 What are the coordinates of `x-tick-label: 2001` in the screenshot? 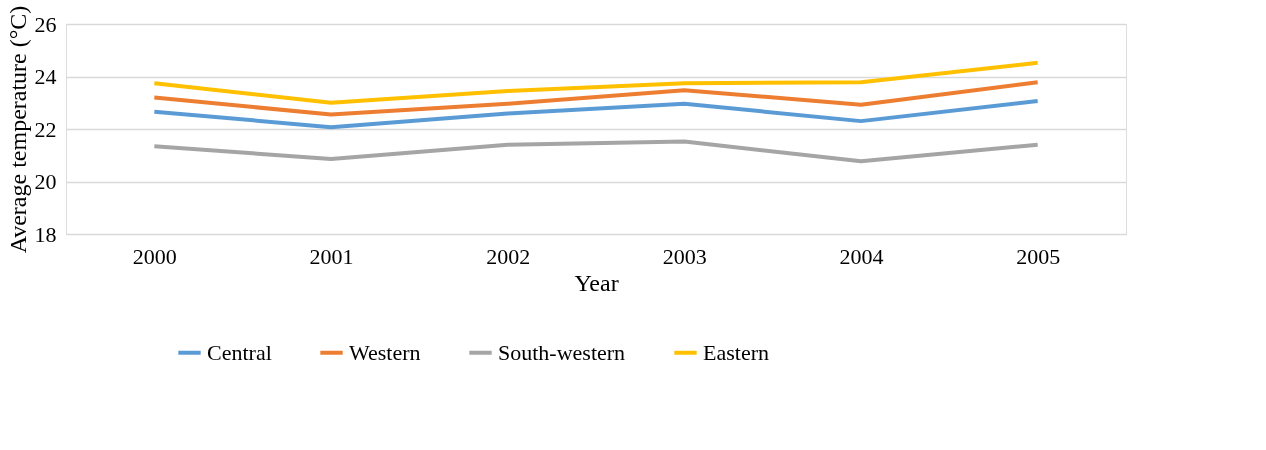 It's located at (331, 256).